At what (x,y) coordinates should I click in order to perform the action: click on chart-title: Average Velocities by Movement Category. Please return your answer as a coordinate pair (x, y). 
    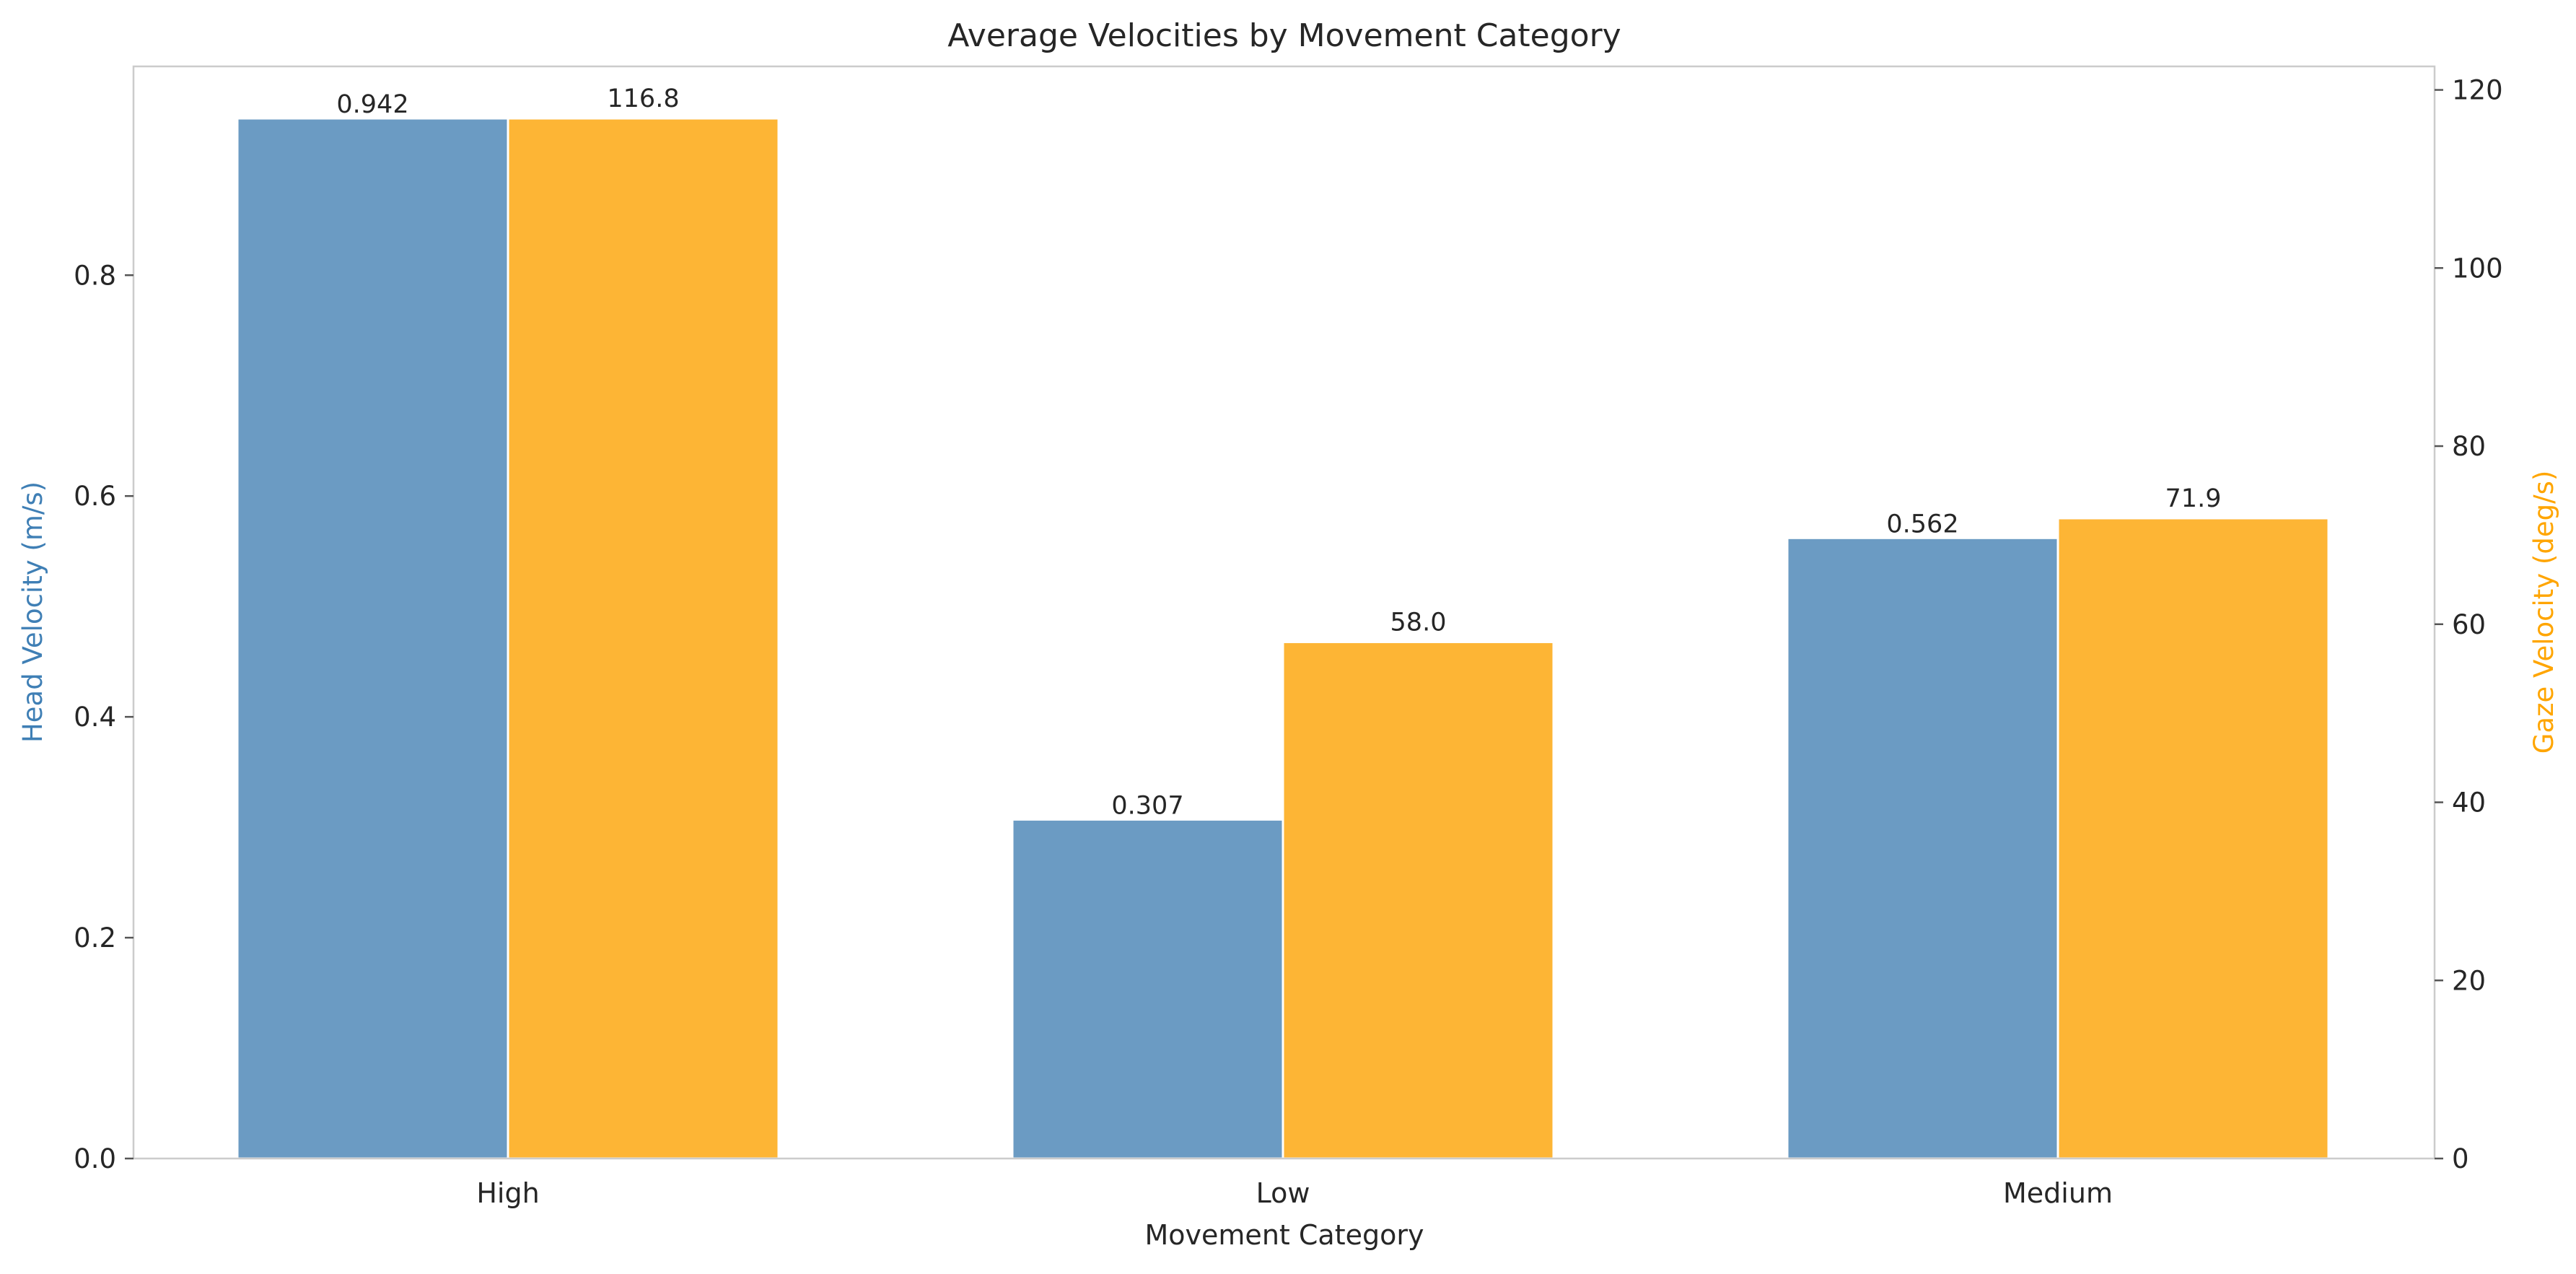
    Looking at the image, I should click on (1284, 36).